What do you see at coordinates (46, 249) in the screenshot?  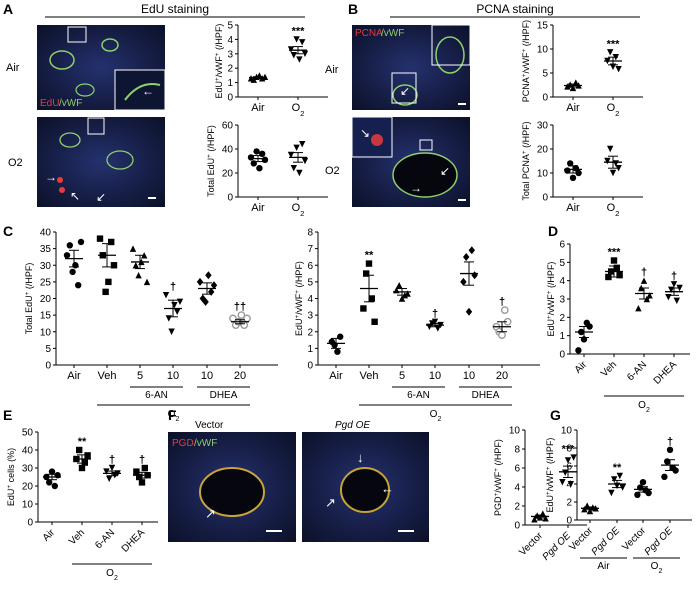 I see `y-tick-label: 35` at bounding box center [46, 249].